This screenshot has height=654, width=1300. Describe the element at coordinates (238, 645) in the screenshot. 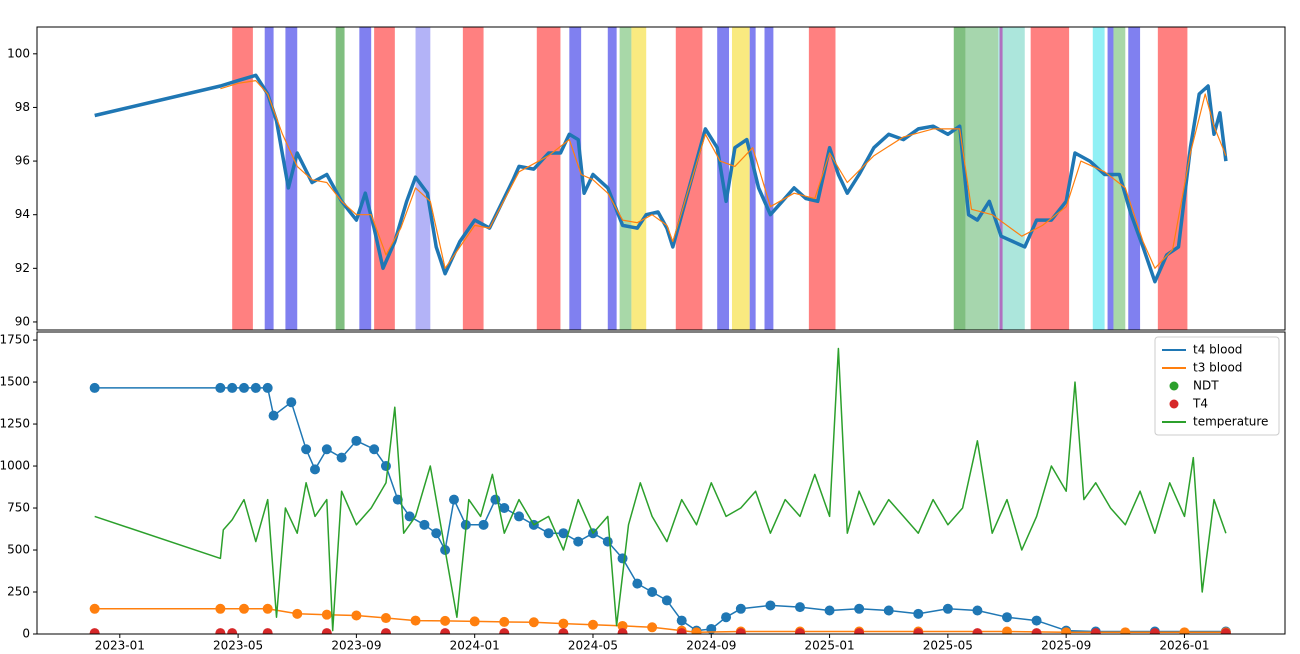

I see `x-tick-label: 2023-05` at that location.